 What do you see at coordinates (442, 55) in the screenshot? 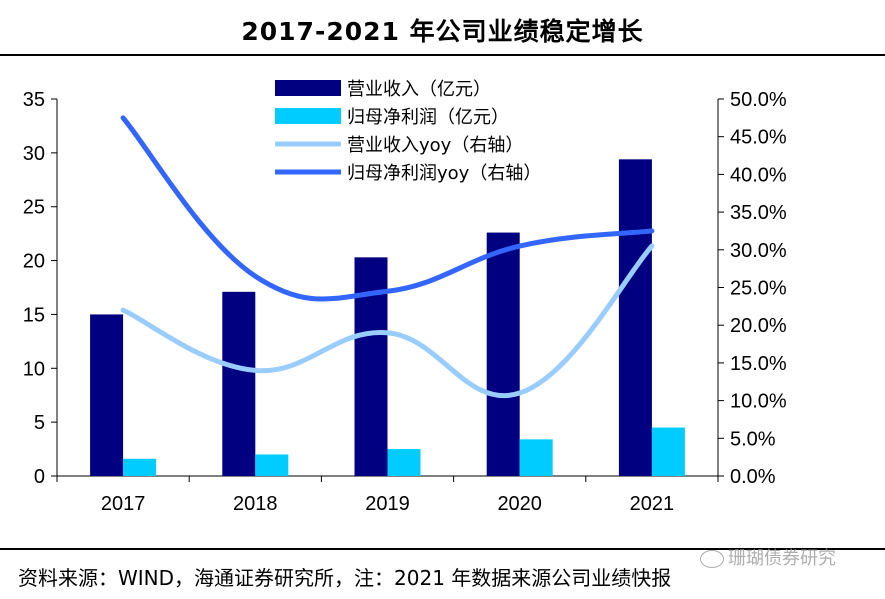
I see `title-rule` at bounding box center [442, 55].